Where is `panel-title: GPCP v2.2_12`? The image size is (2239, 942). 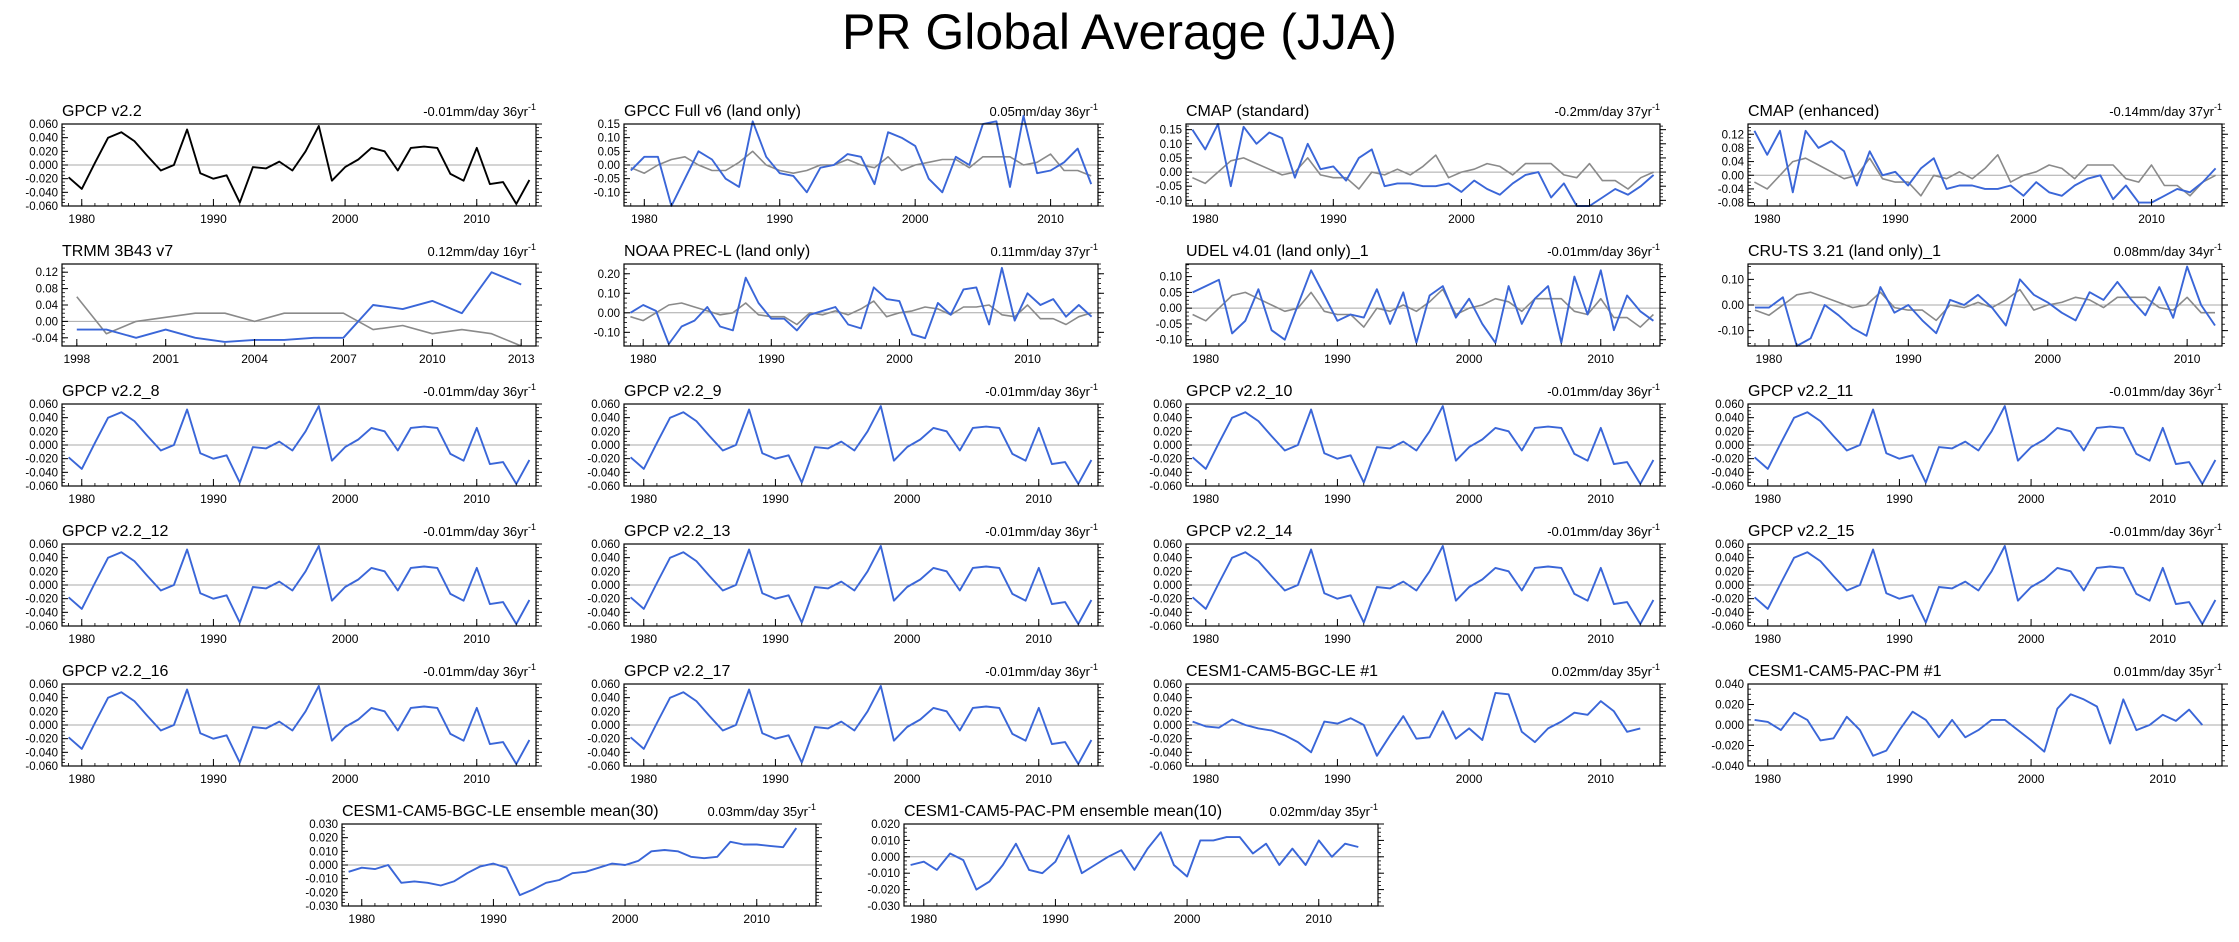 panel-title: GPCP v2.2_12 is located at coordinates (115, 531).